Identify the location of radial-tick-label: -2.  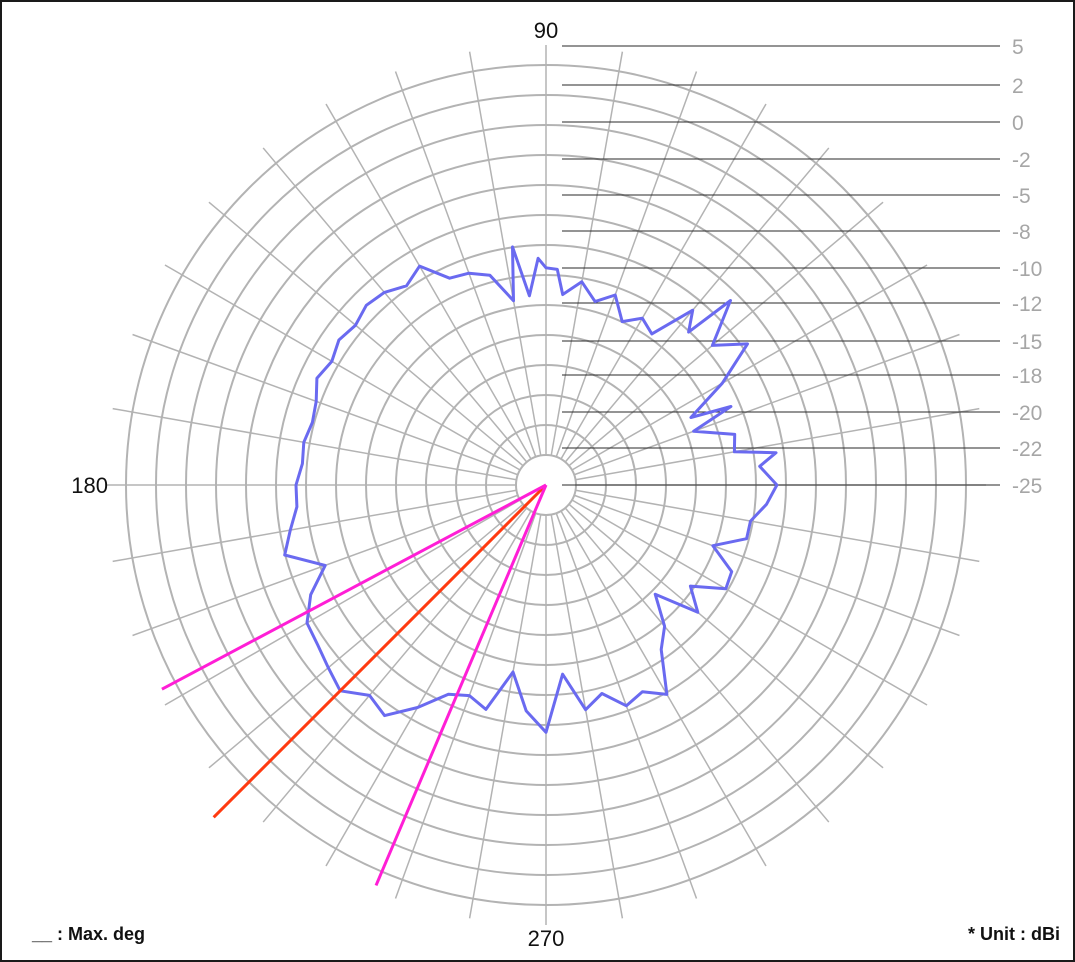
(1021, 160).